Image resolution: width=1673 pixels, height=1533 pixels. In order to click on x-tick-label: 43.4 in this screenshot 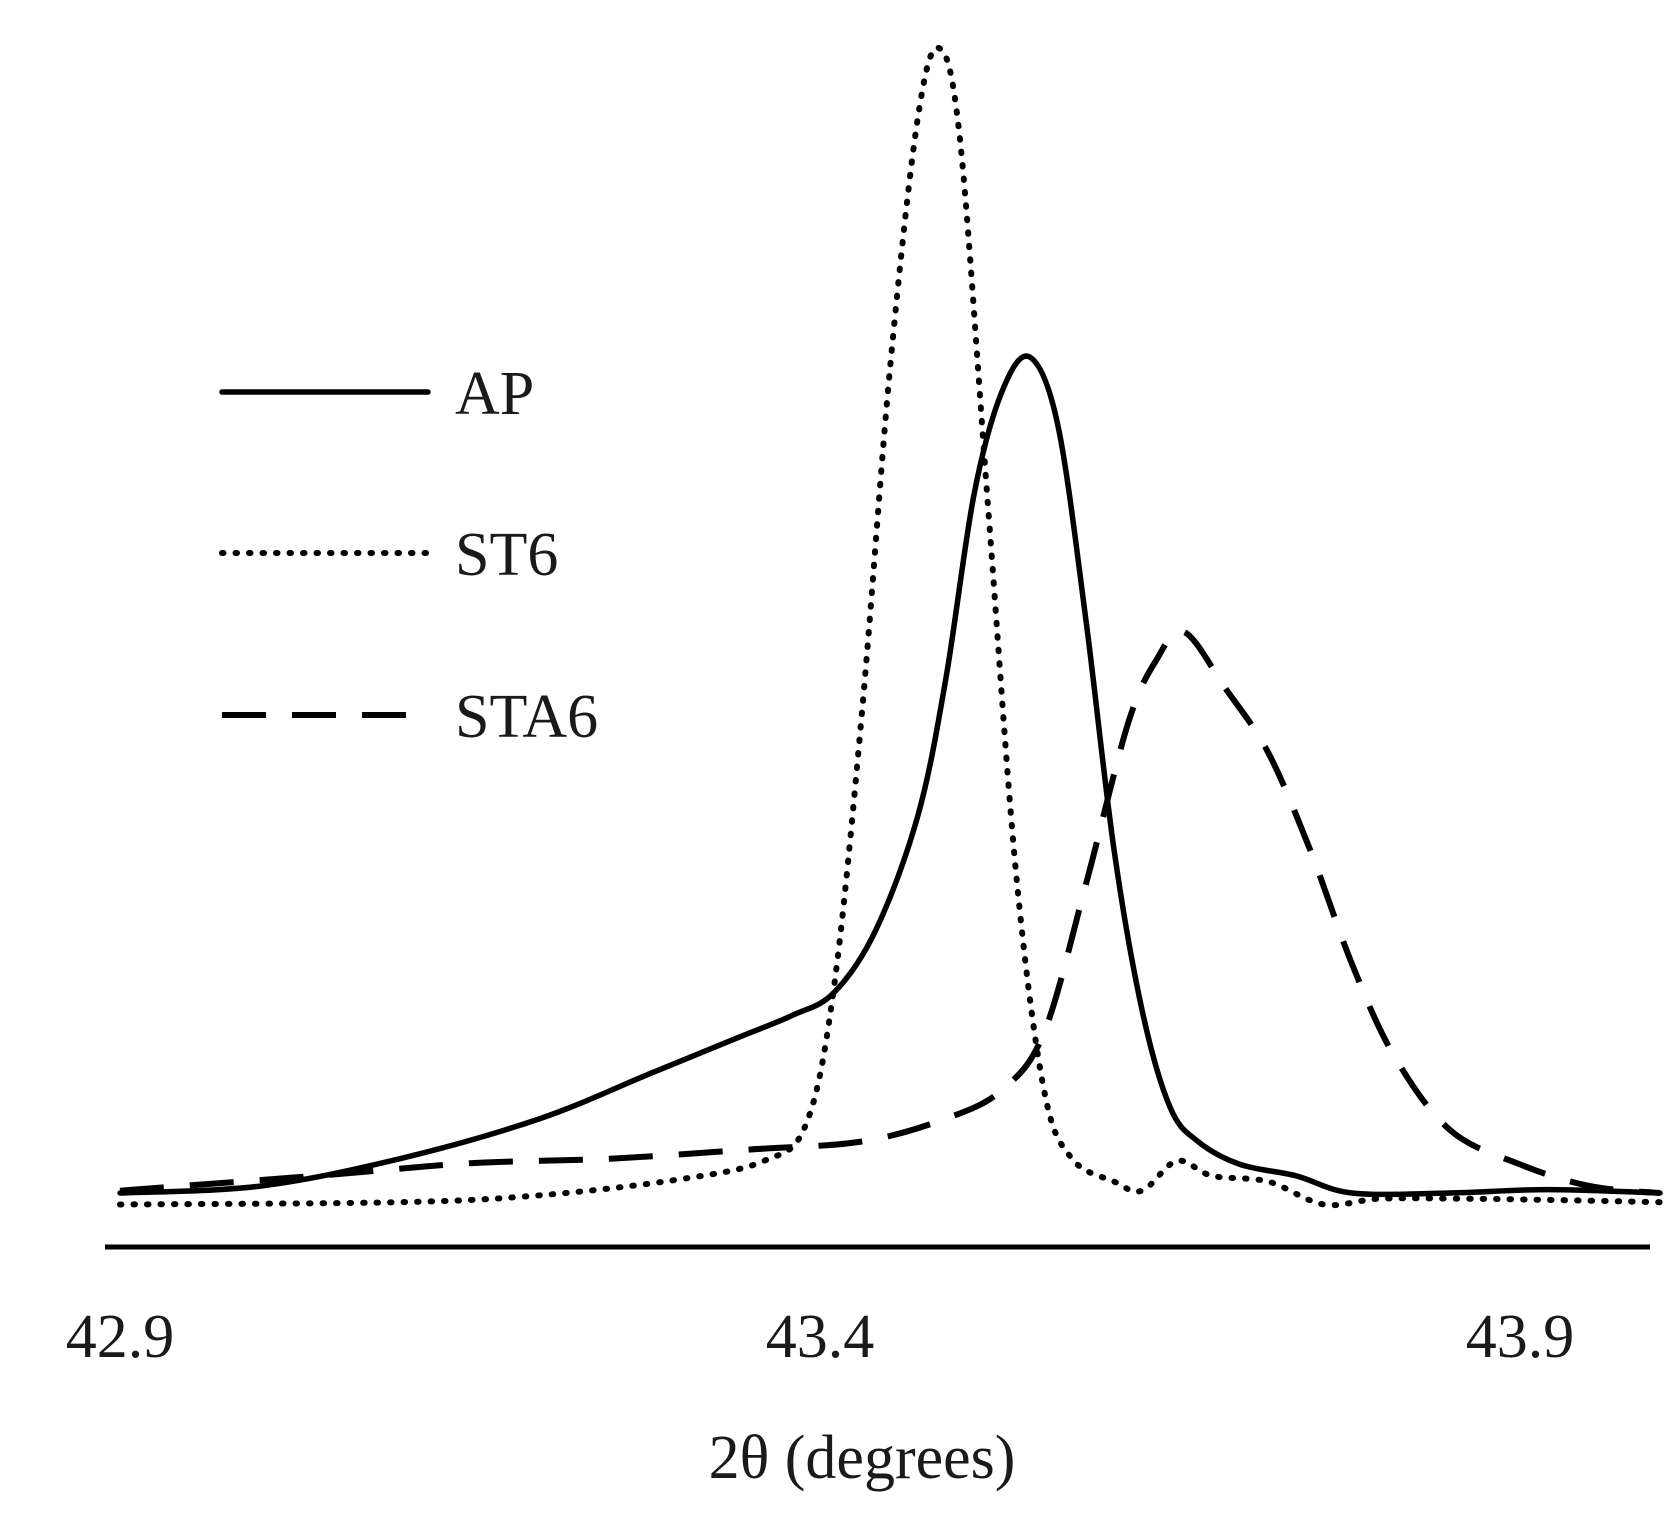, I will do `click(820, 1337)`.